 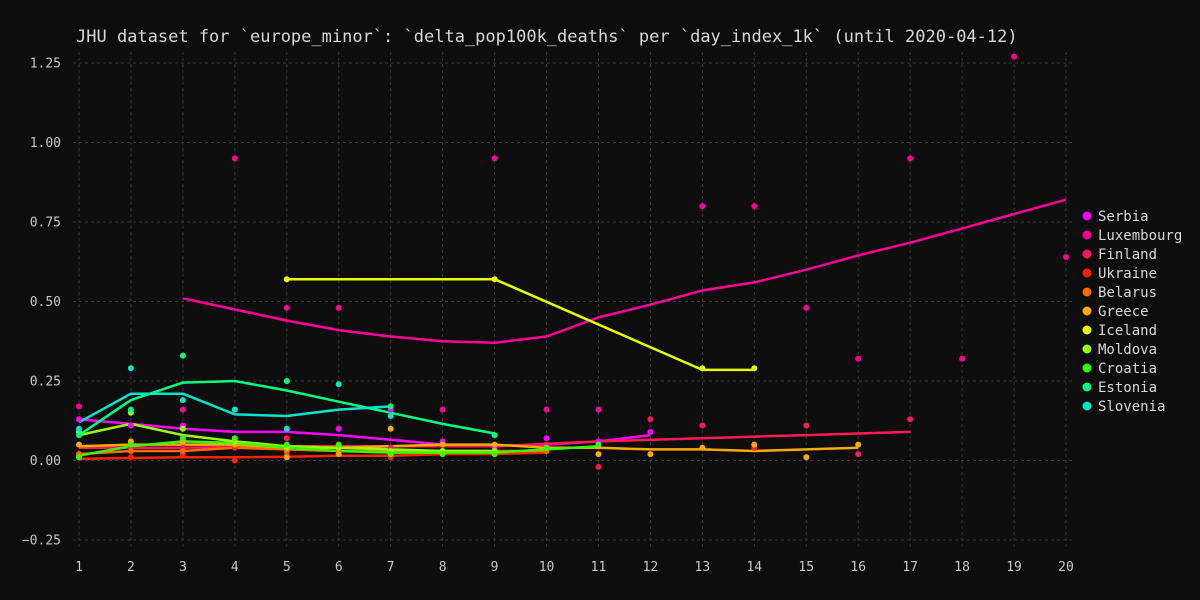 What do you see at coordinates (312, 456) in the screenshot?
I see `trend-line-ukraine` at bounding box center [312, 456].